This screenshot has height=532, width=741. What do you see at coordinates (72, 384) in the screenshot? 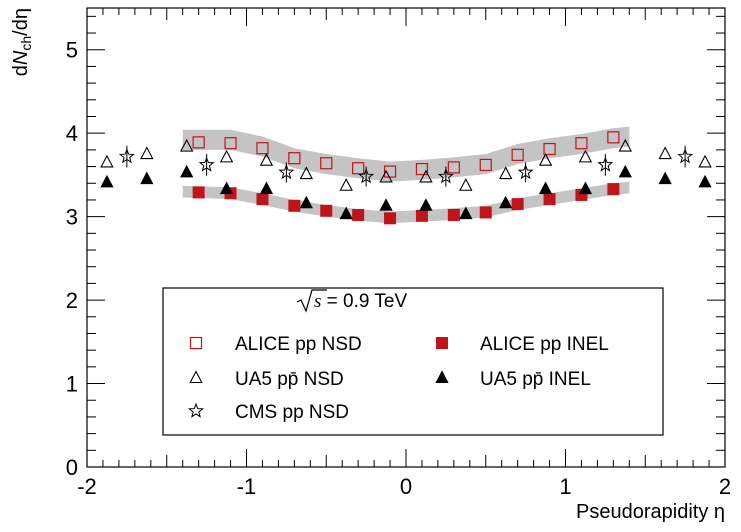
I see `y-tick-label: 1` at bounding box center [72, 384].